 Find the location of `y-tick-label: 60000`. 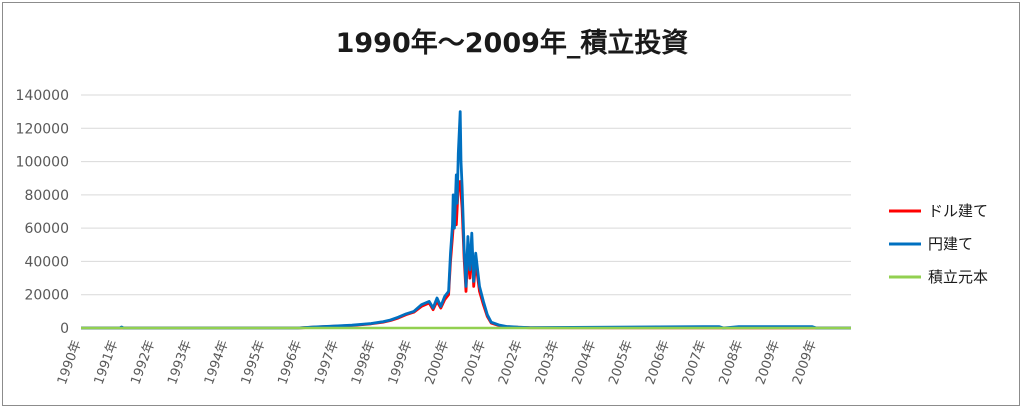

y-tick-label: 60000 is located at coordinates (46, 229).